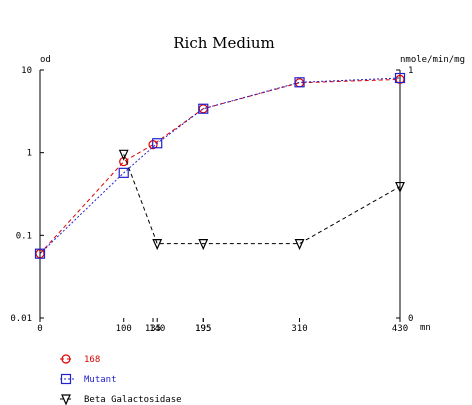  I want to click on y-left-axis-label: od, so click(45, 60).